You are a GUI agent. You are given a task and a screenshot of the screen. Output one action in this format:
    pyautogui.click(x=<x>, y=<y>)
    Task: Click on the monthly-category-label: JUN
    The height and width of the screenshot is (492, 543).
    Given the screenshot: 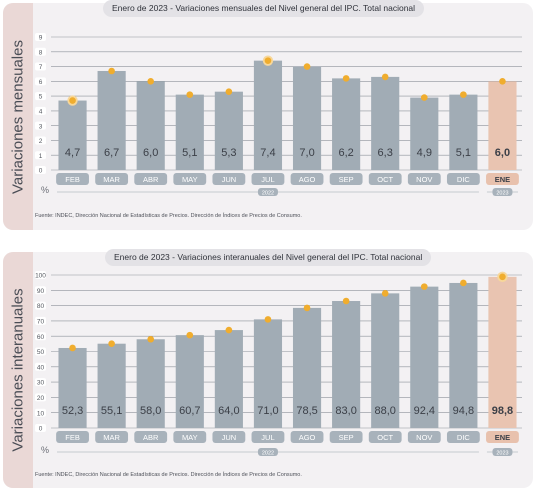 What is the action you would take?
    pyautogui.click(x=229, y=179)
    